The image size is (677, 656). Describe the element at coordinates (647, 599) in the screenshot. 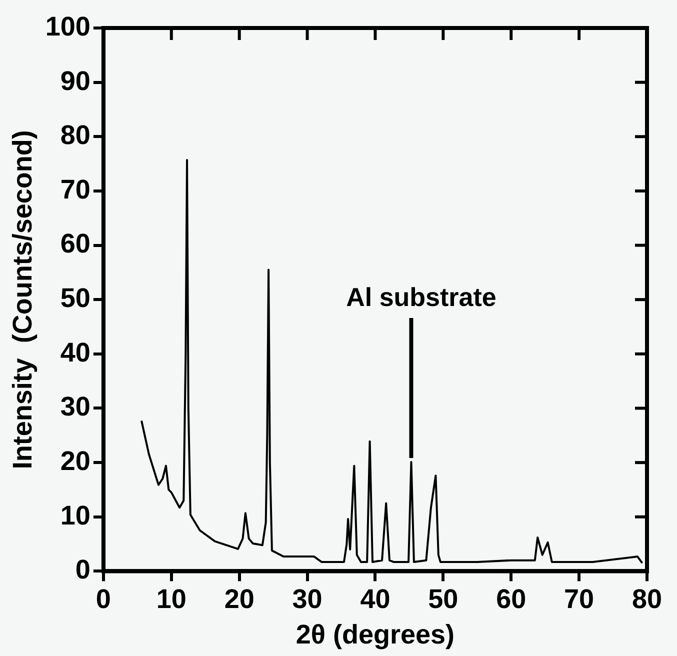

I see `x-tick-label: 80` at that location.